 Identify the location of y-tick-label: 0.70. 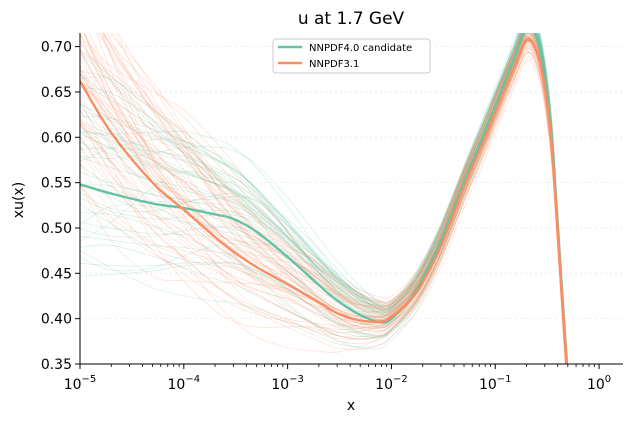
(56, 48).